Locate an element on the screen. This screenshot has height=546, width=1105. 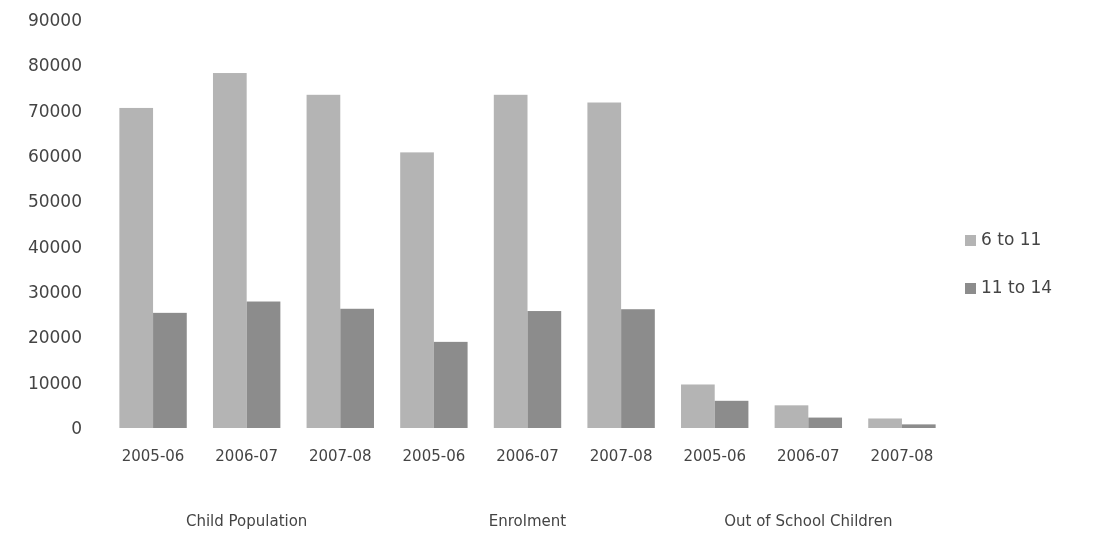
y-tick-label: 70000 is located at coordinates (54, 110).